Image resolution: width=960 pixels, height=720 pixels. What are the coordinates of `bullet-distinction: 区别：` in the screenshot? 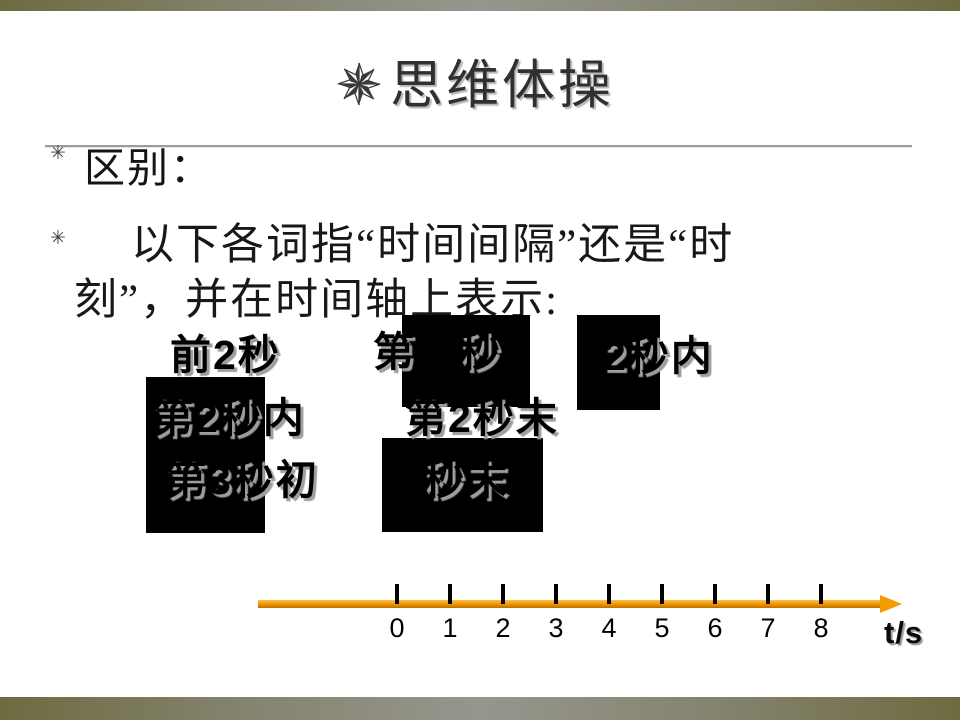 It's located at (148, 168).